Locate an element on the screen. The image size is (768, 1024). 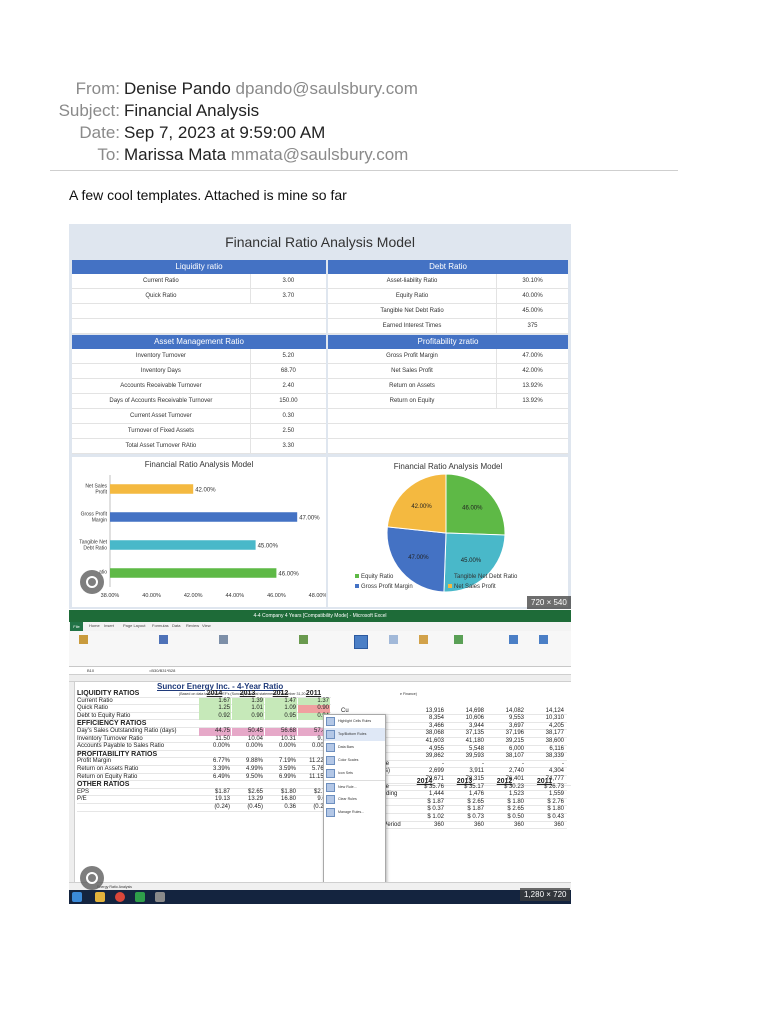
table-cell: 5.76% is located at coordinates (320, 768).